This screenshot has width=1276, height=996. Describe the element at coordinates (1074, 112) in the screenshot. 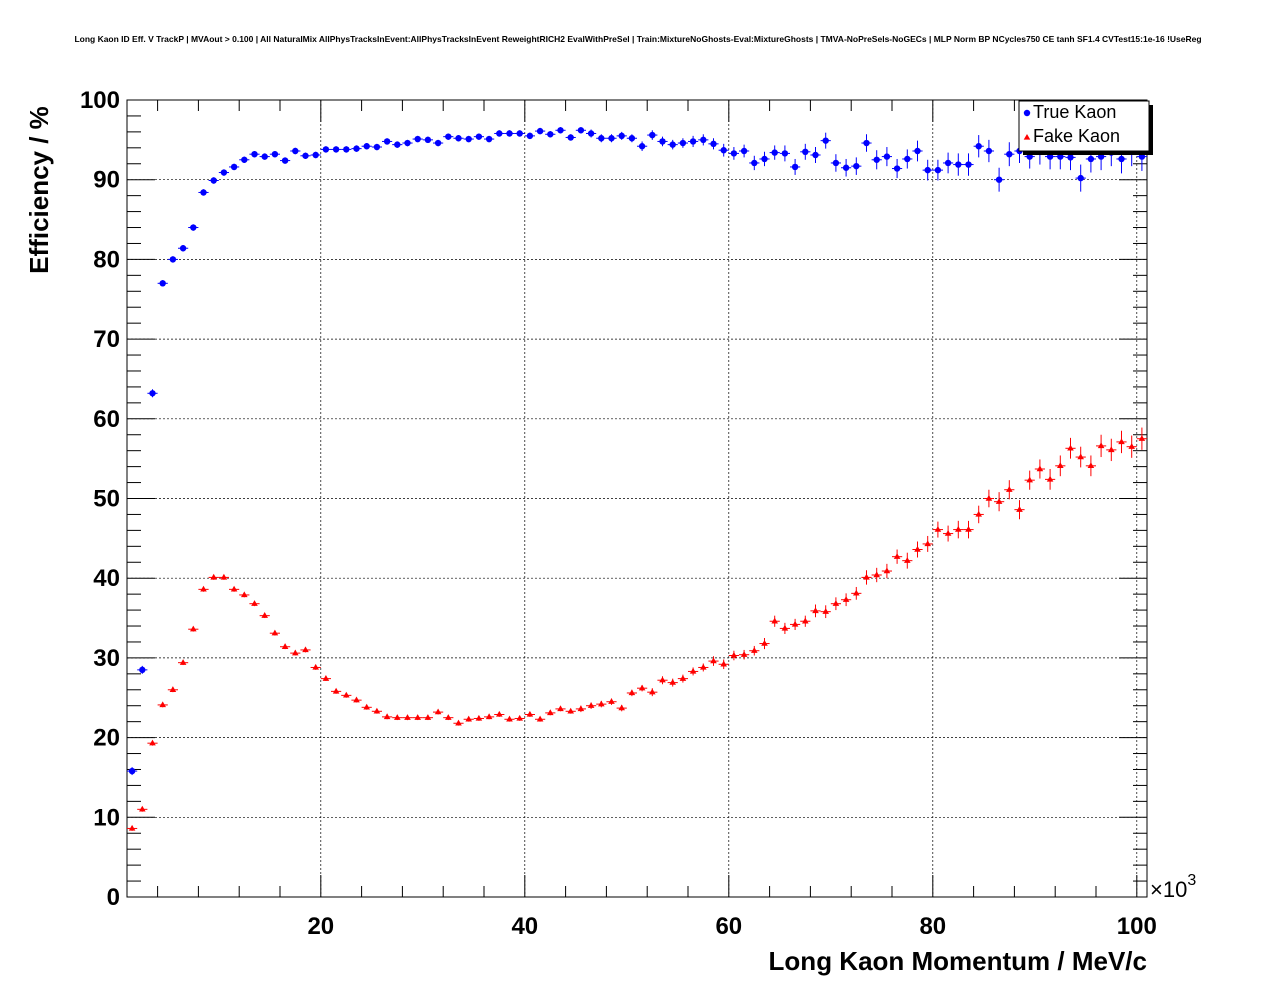

I see `legend-label-true-kaon: True Kaon` at that location.